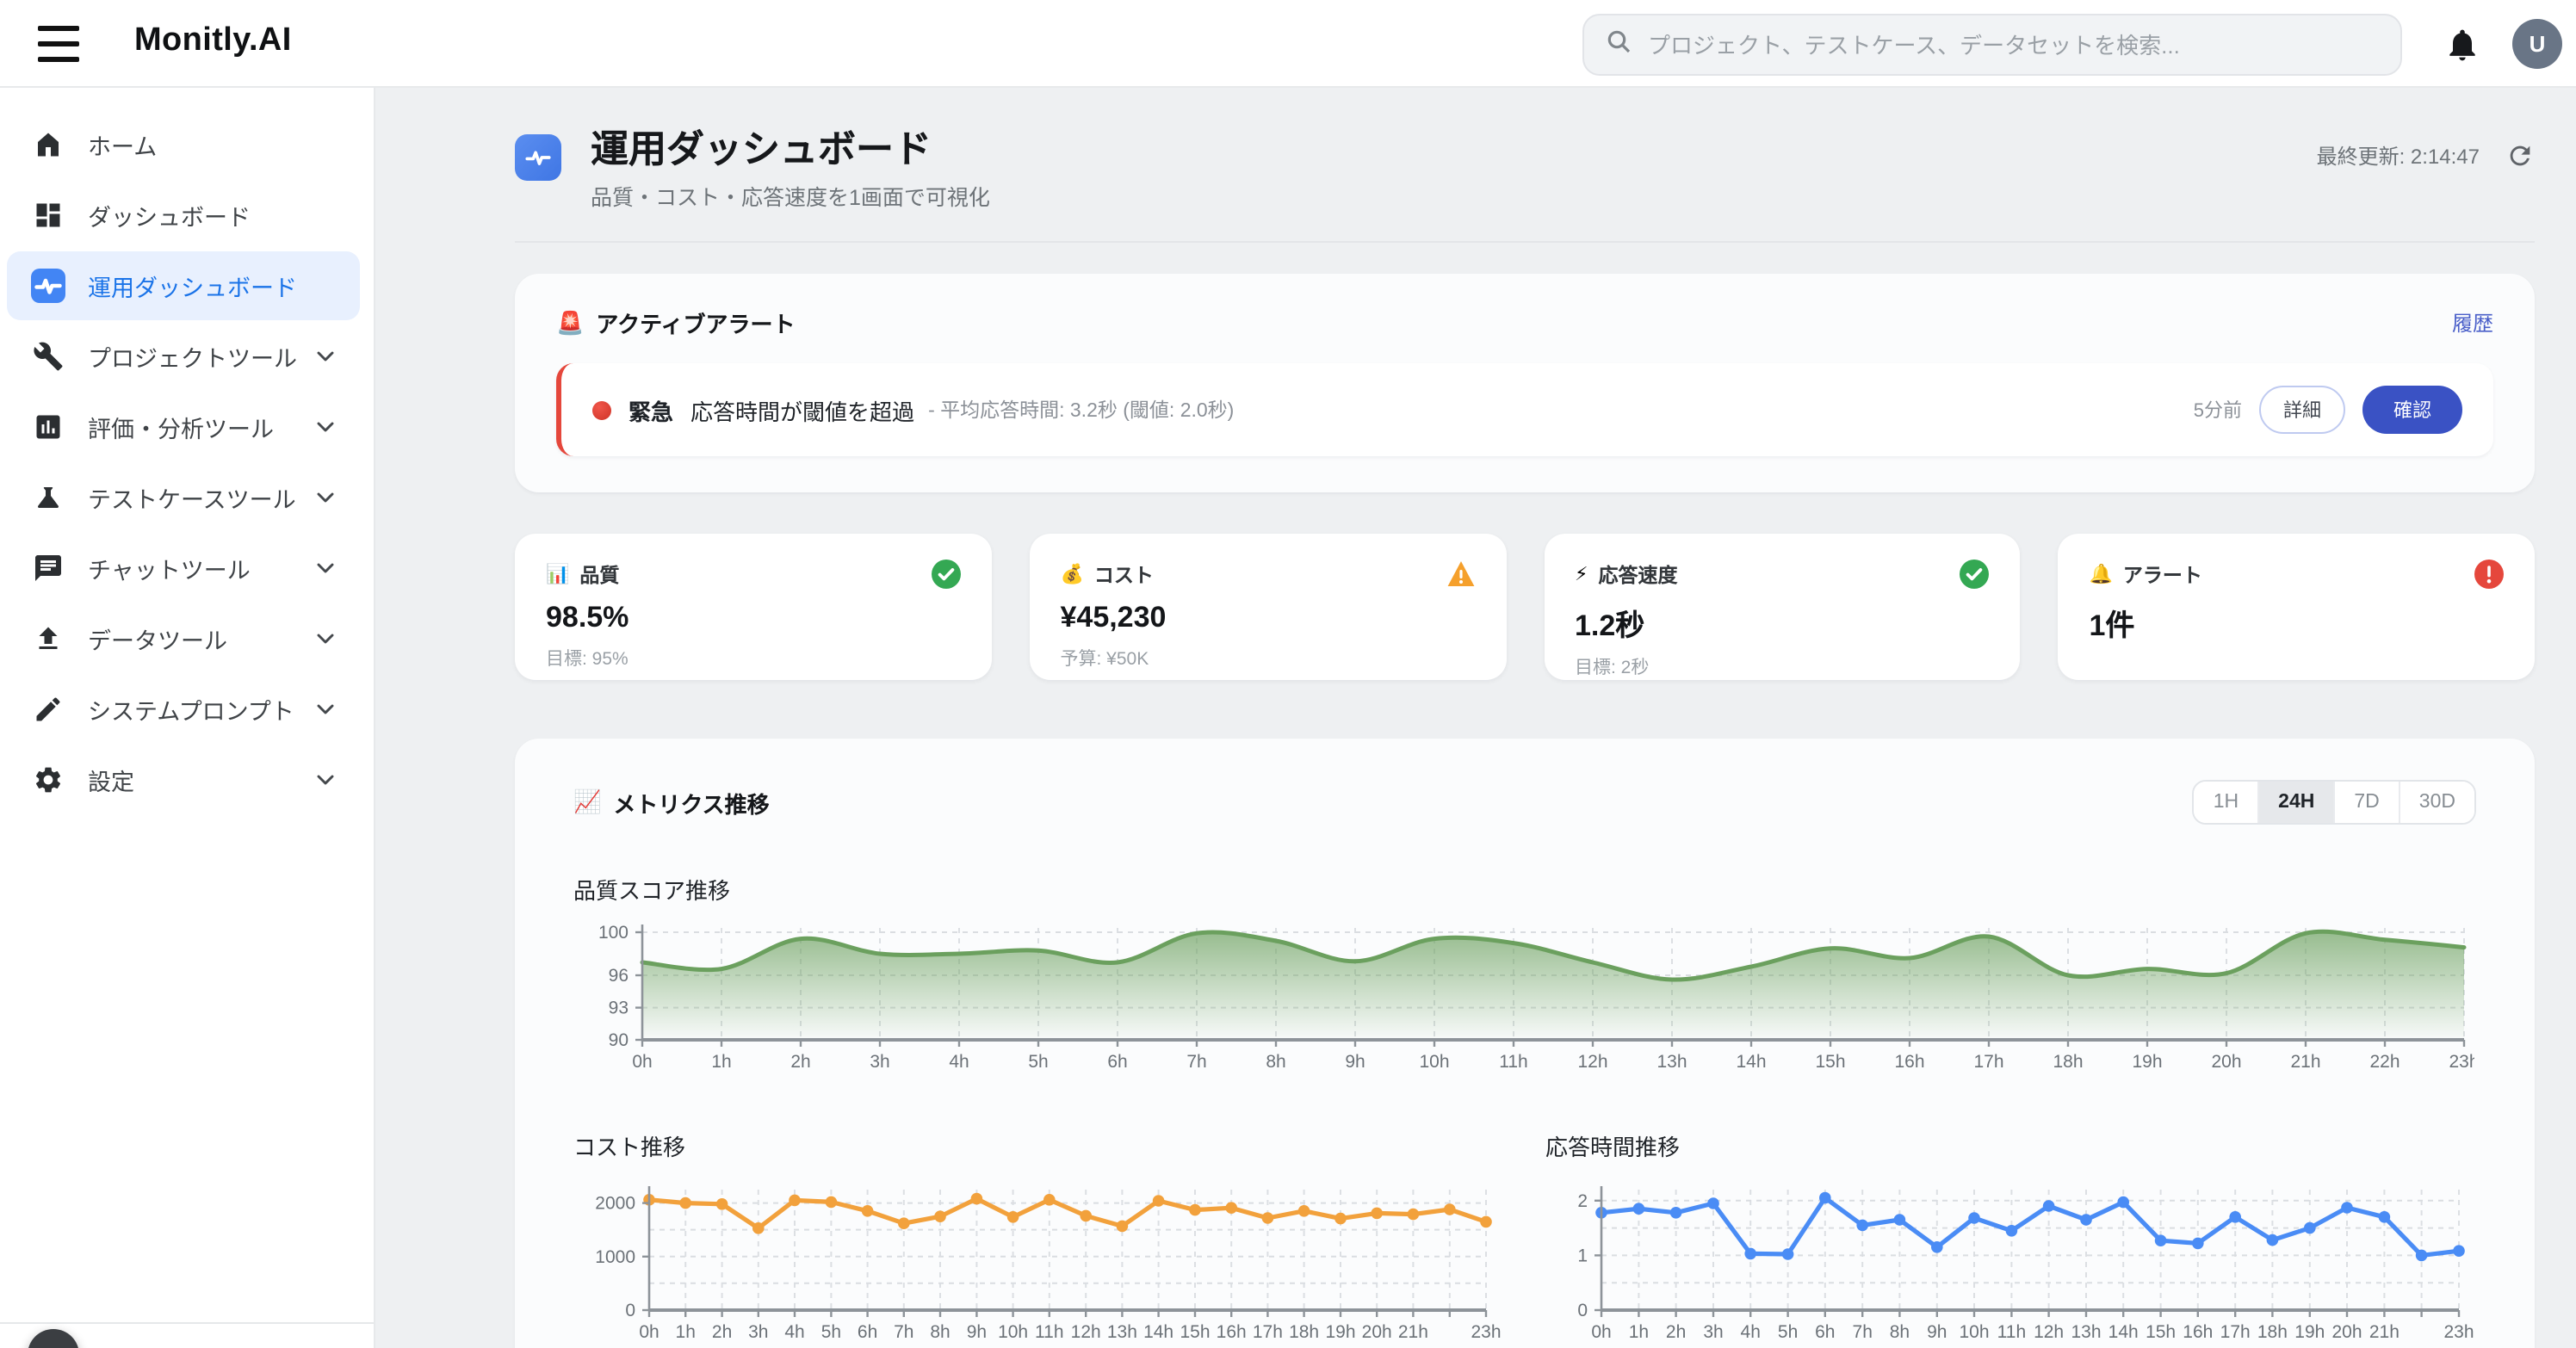 This screenshot has height=1348, width=2576. Describe the element at coordinates (213, 40) in the screenshot. I see `app-logo: Monitly.AI` at that location.